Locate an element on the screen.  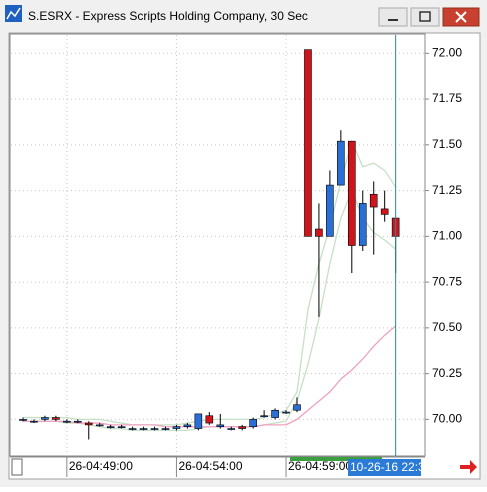
x-tick-label: 26-04:54:00 is located at coordinates (210, 466).